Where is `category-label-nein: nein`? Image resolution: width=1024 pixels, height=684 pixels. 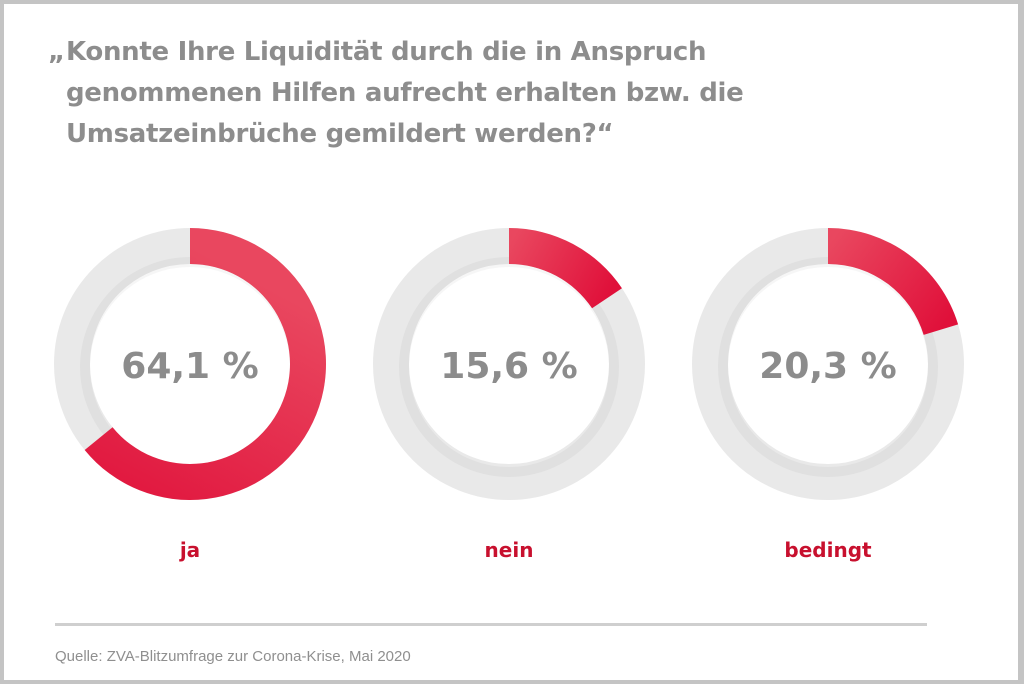 category-label-nein: nein is located at coordinates (509, 550).